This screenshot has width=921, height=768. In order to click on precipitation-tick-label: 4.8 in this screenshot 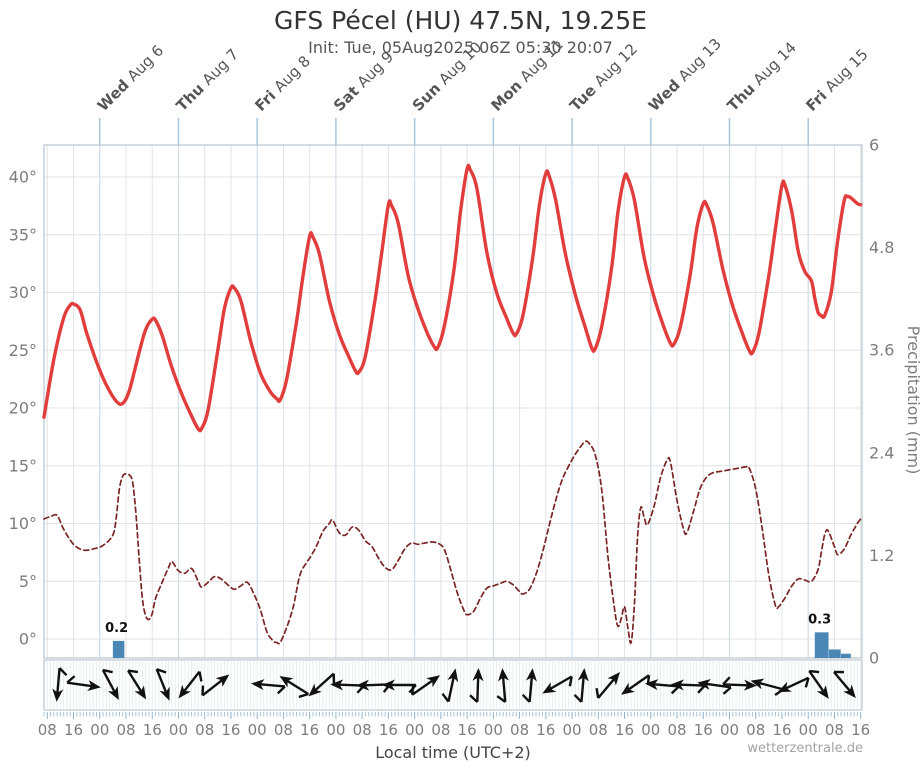, I will do `click(881, 247)`.